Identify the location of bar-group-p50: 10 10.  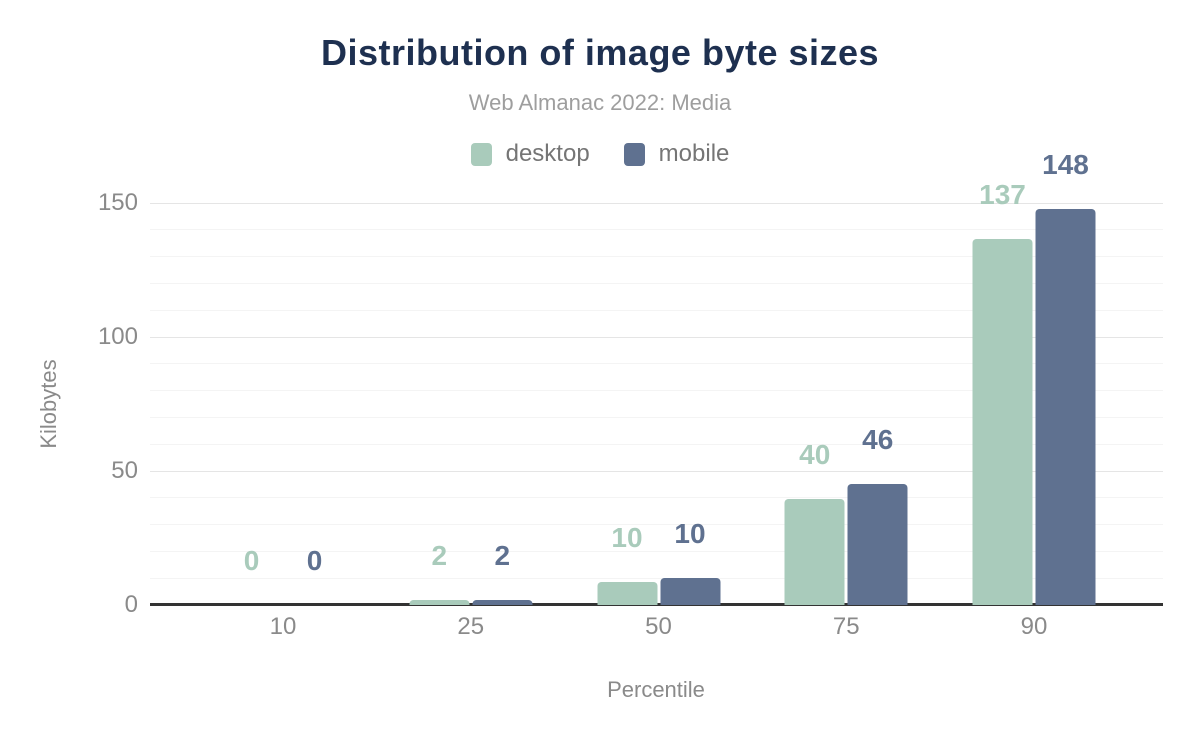
(658, 404).